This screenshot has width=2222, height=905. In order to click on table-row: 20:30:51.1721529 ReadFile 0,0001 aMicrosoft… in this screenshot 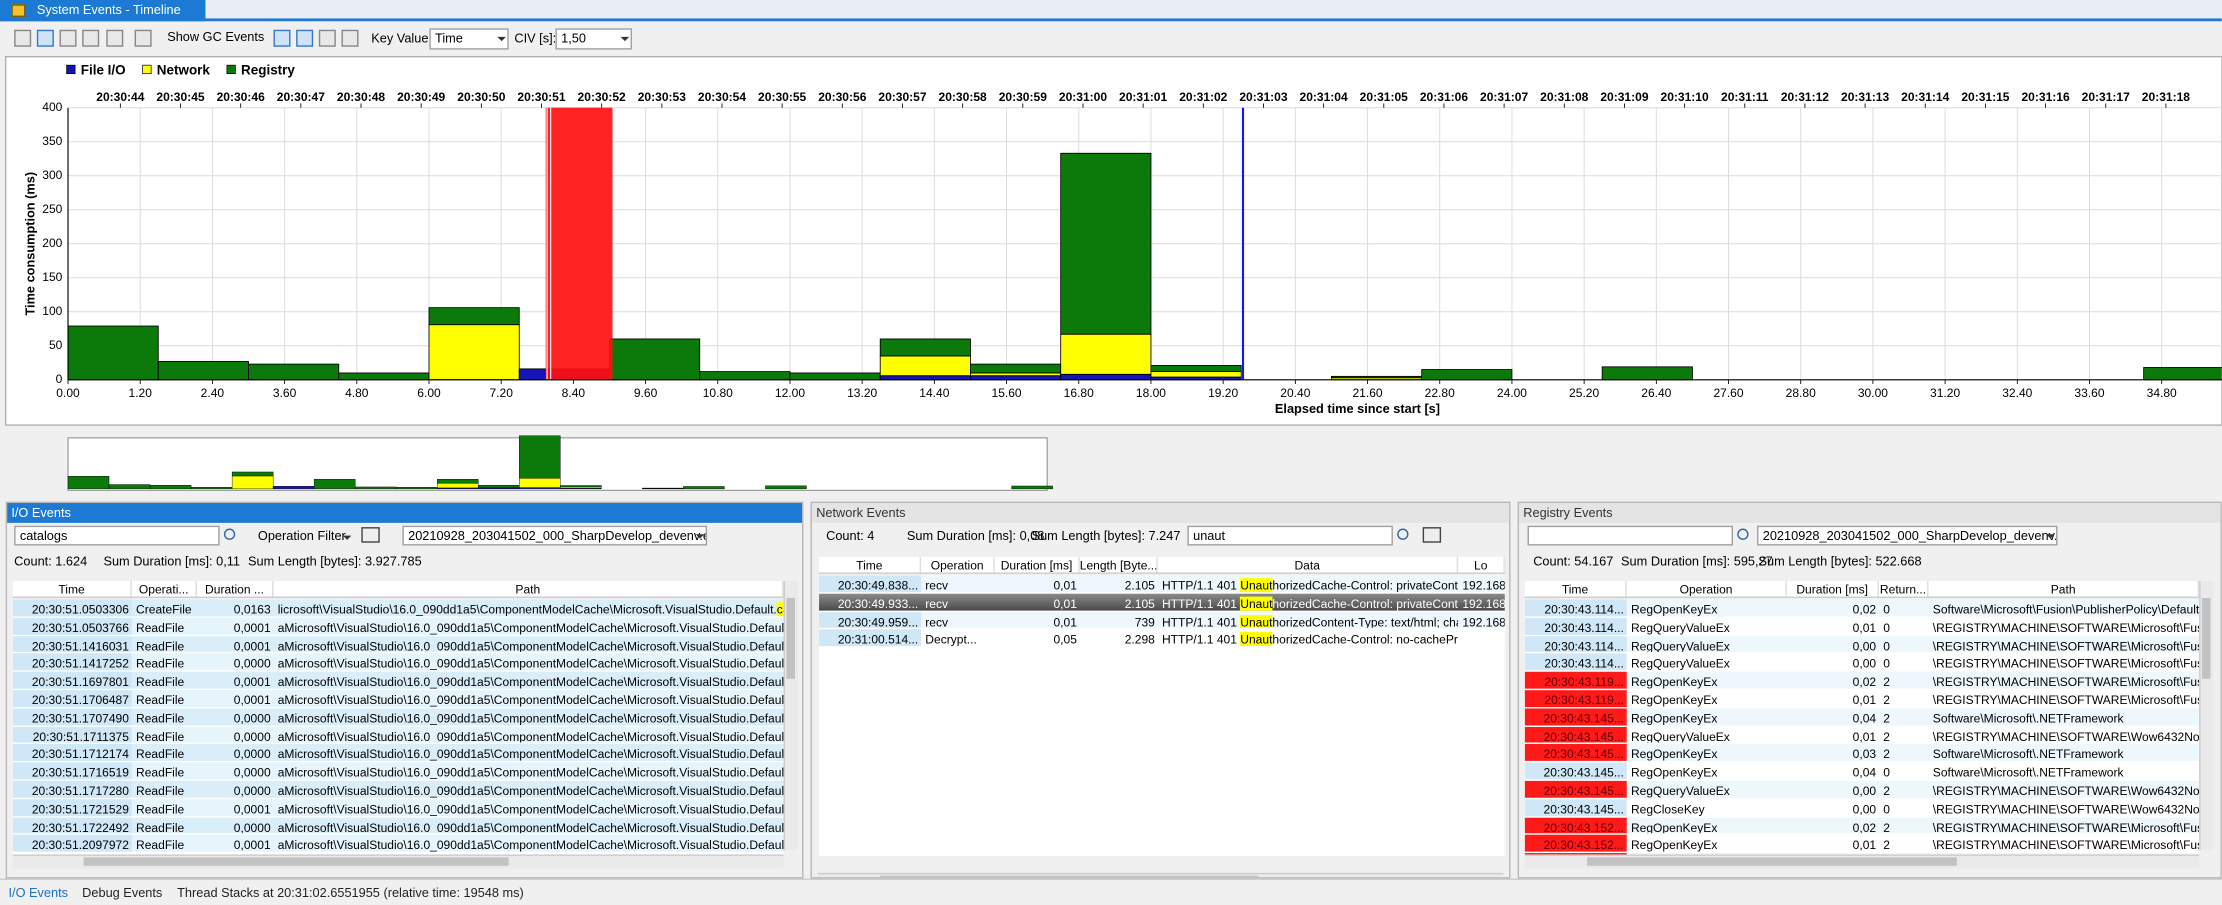, I will do `click(398, 808)`.